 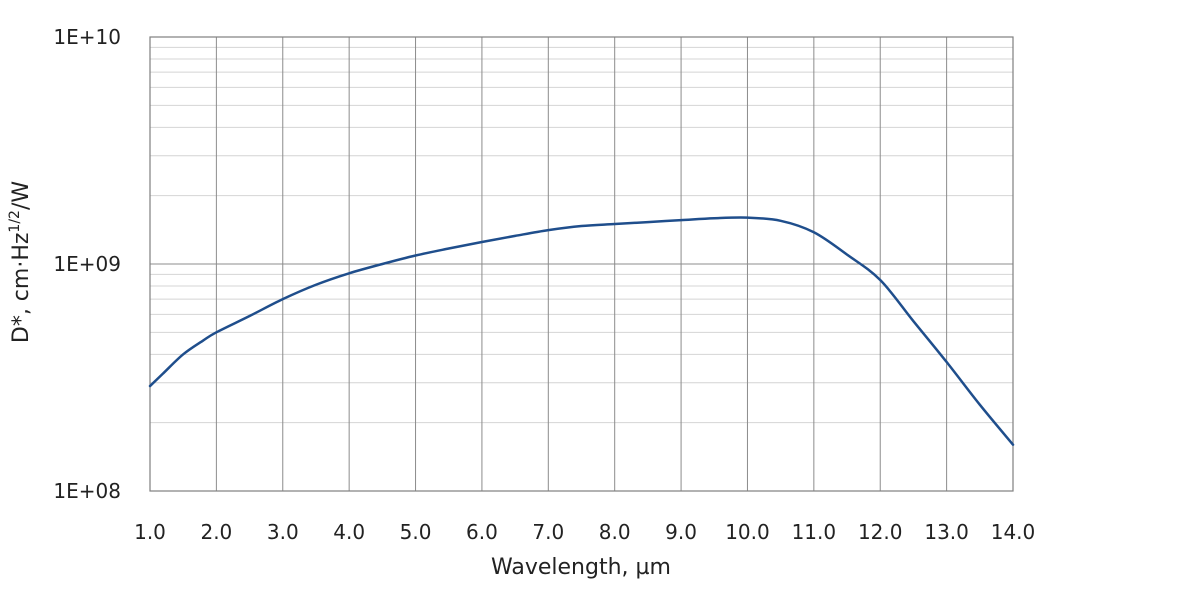 I want to click on y-tick-label: 1E+10, so click(x=87, y=37).